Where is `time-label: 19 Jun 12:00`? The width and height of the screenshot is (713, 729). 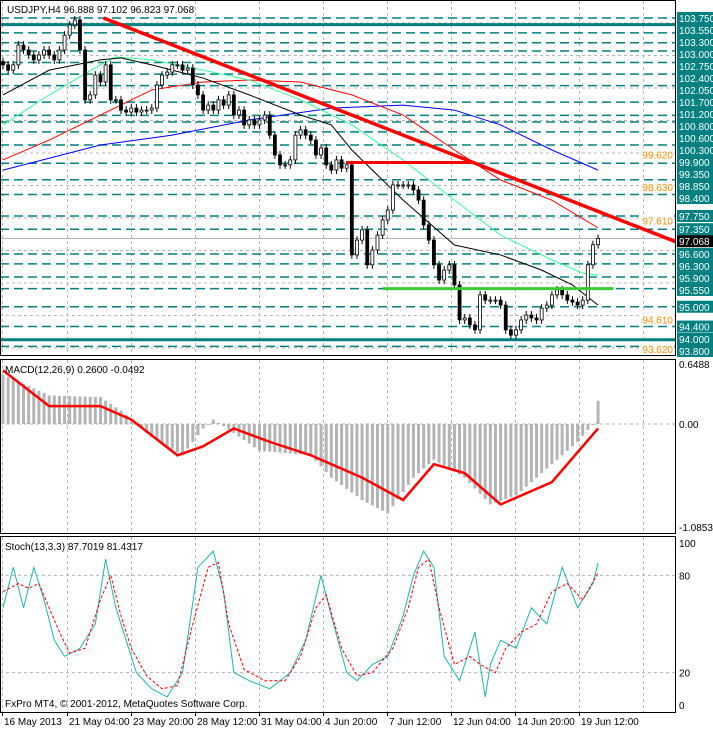 time-label: 19 Jun 12:00 is located at coordinates (610, 722).